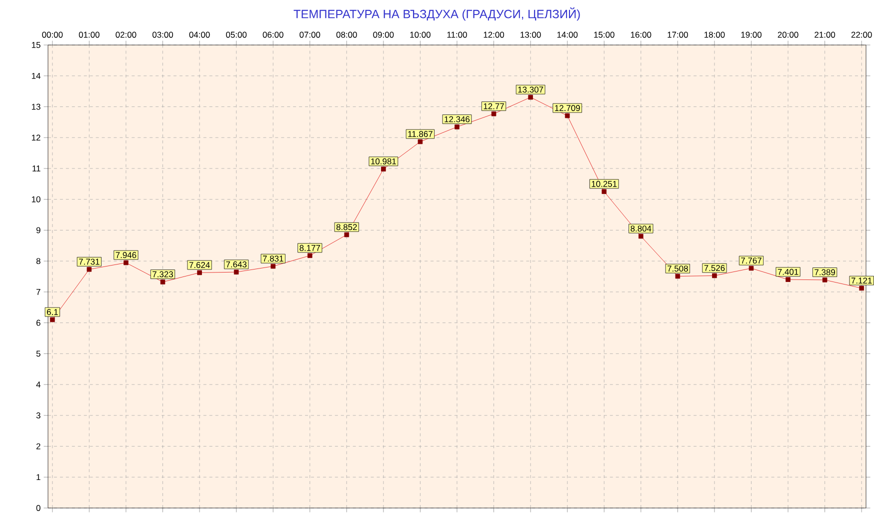 The height and width of the screenshot is (529, 874). What do you see at coordinates (420, 134) in the screenshot?
I see `data-label: 11.867` at bounding box center [420, 134].